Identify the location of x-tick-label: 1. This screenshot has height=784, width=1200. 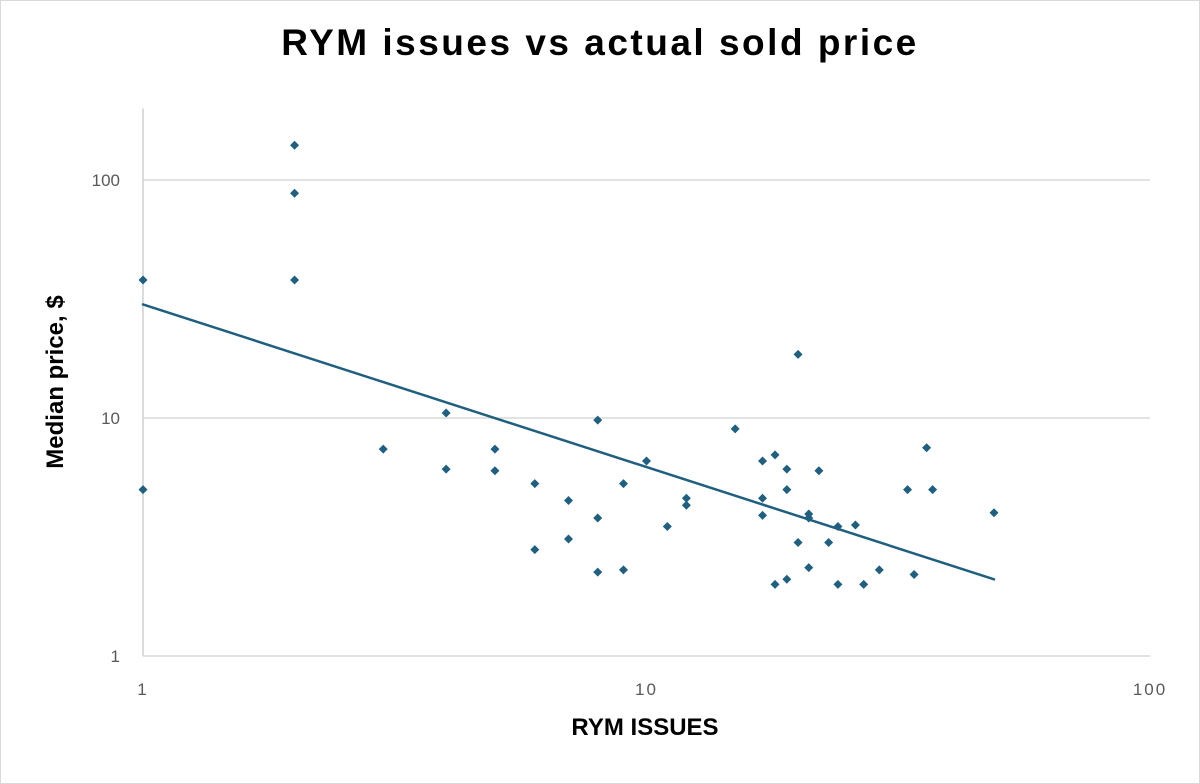
(142, 689).